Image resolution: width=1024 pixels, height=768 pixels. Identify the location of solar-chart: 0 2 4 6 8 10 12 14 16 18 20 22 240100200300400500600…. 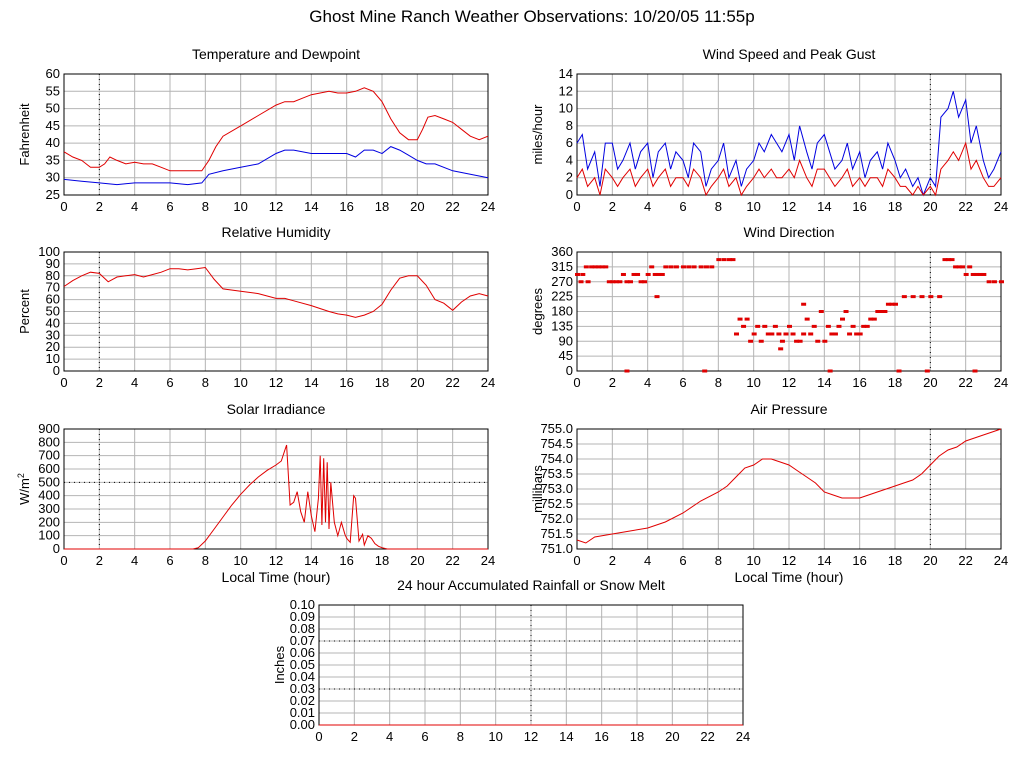
(255, 493).